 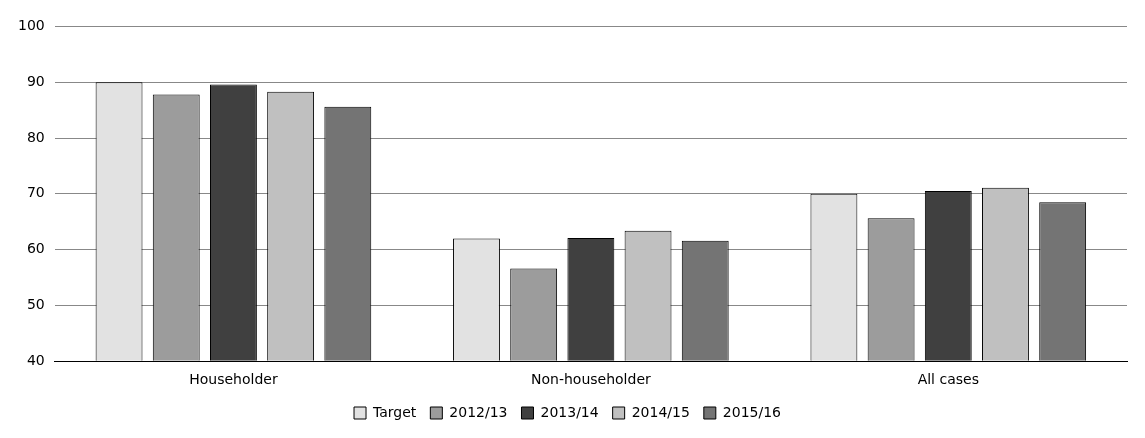 What do you see at coordinates (35, 136) in the screenshot?
I see `y-tick-label: 80` at bounding box center [35, 136].